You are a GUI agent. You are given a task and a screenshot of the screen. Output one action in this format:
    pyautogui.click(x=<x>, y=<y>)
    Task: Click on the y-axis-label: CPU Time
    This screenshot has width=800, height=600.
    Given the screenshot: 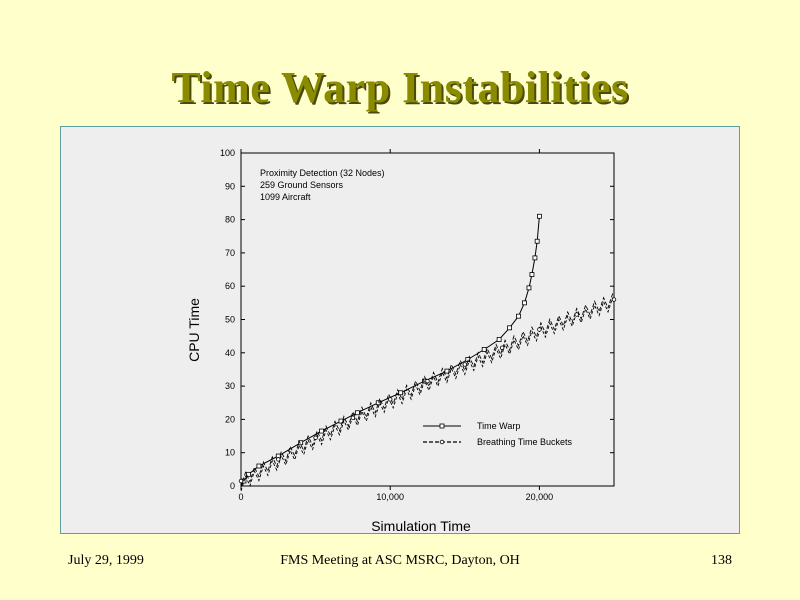 What is the action you would take?
    pyautogui.click(x=194, y=330)
    